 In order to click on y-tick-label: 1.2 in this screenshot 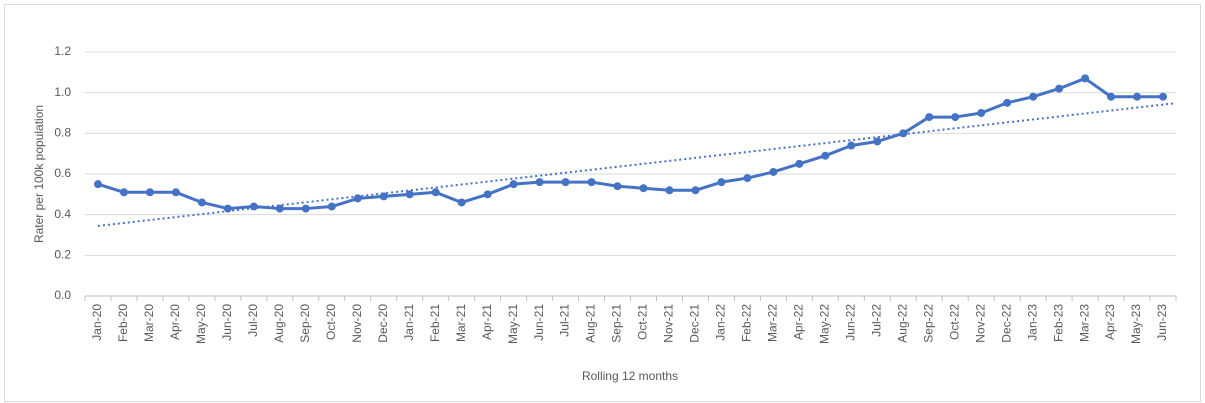, I will do `click(62, 51)`.